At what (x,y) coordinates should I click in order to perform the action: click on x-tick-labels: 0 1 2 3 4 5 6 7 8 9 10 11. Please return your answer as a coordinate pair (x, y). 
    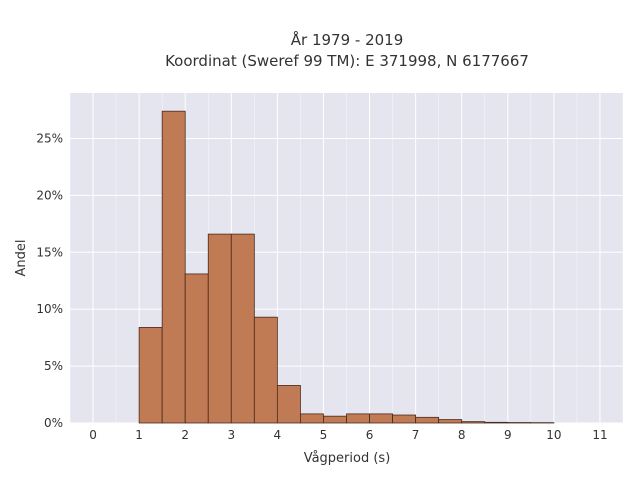
    Looking at the image, I should click on (348, 435).